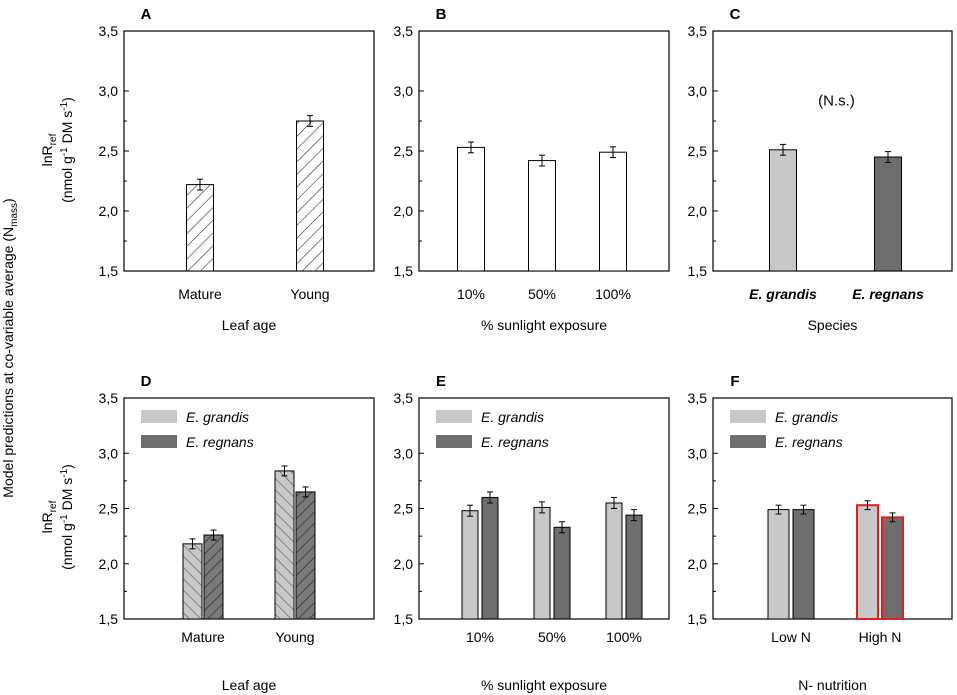 Image resolution: width=957 pixels, height=695 pixels. I want to click on bar-e-100--e-regnans, so click(634, 567).